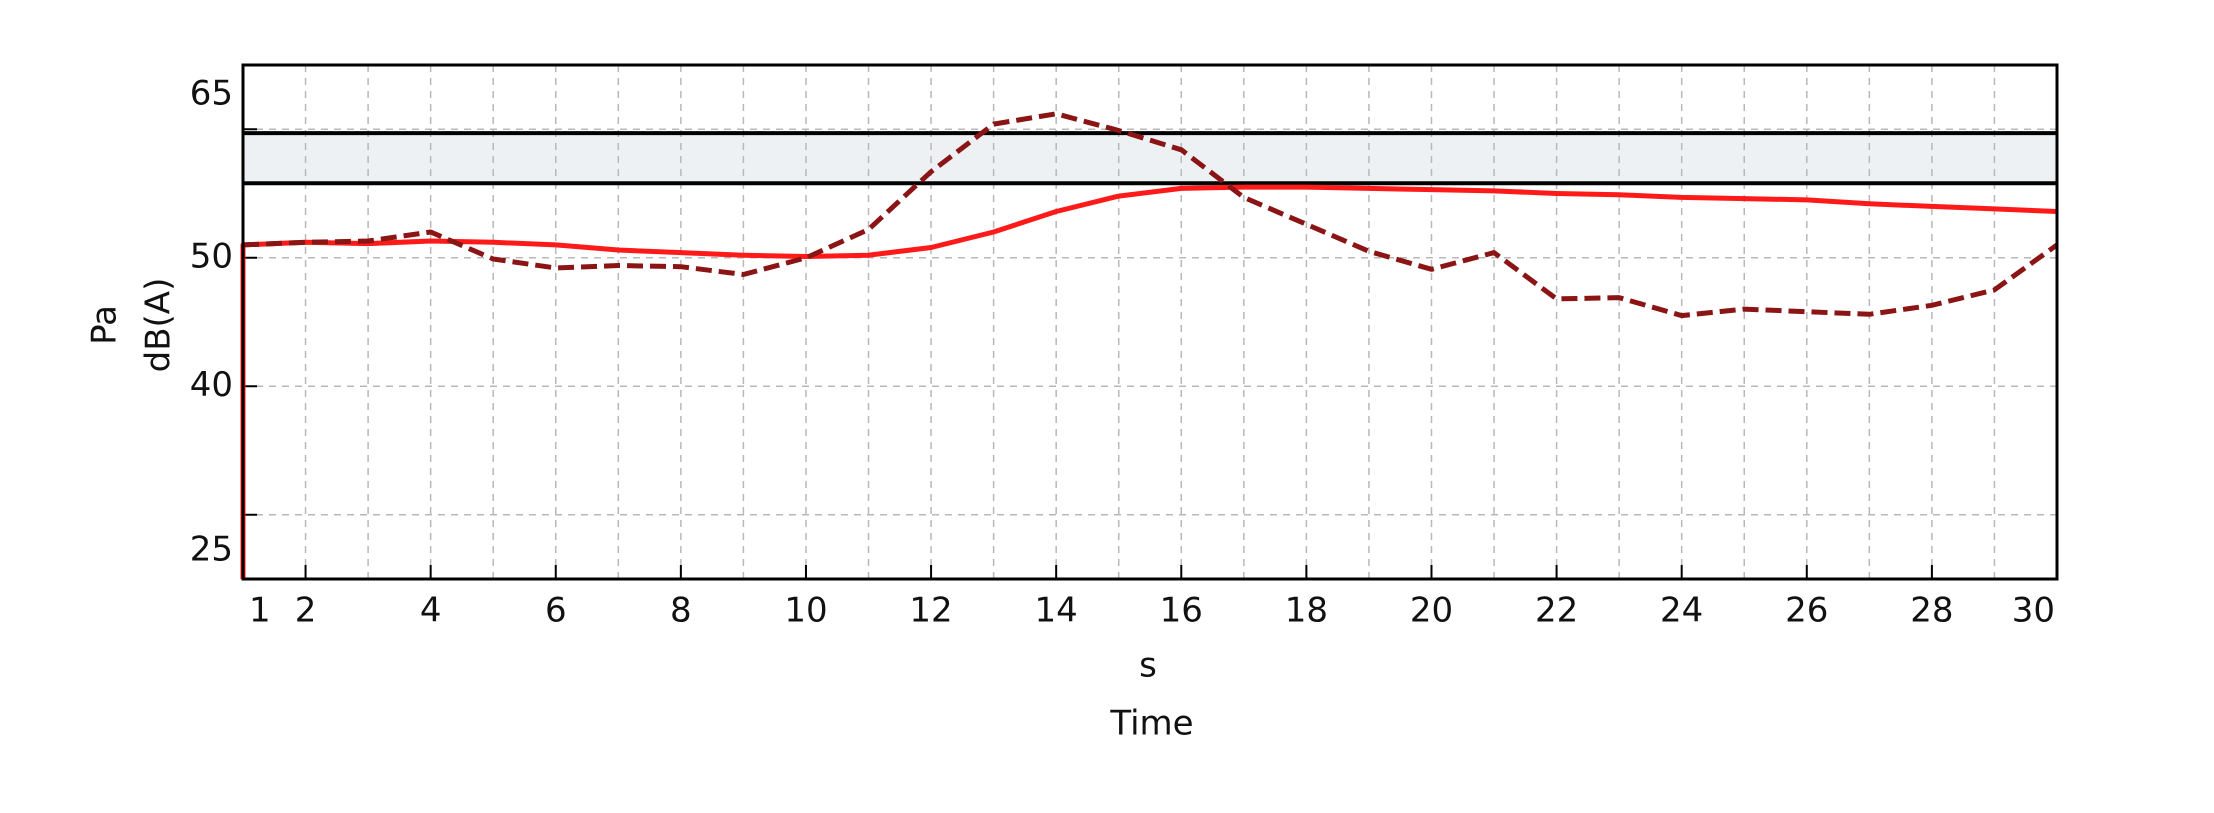 This screenshot has width=2214, height=813. Describe the element at coordinates (211, 385) in the screenshot. I see `y-tick-label: 40` at that location.